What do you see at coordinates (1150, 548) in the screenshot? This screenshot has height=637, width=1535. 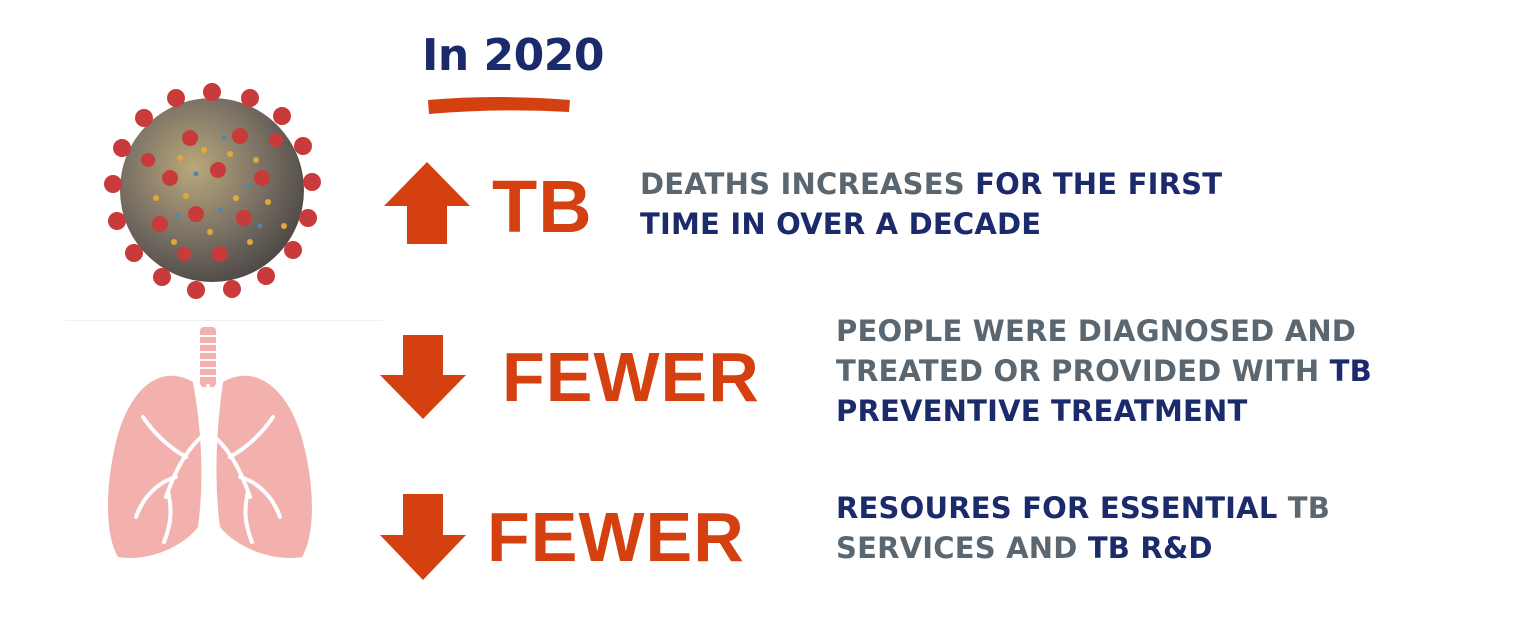 I see `statement-3-line2-navy: TB R&D` at bounding box center [1150, 548].